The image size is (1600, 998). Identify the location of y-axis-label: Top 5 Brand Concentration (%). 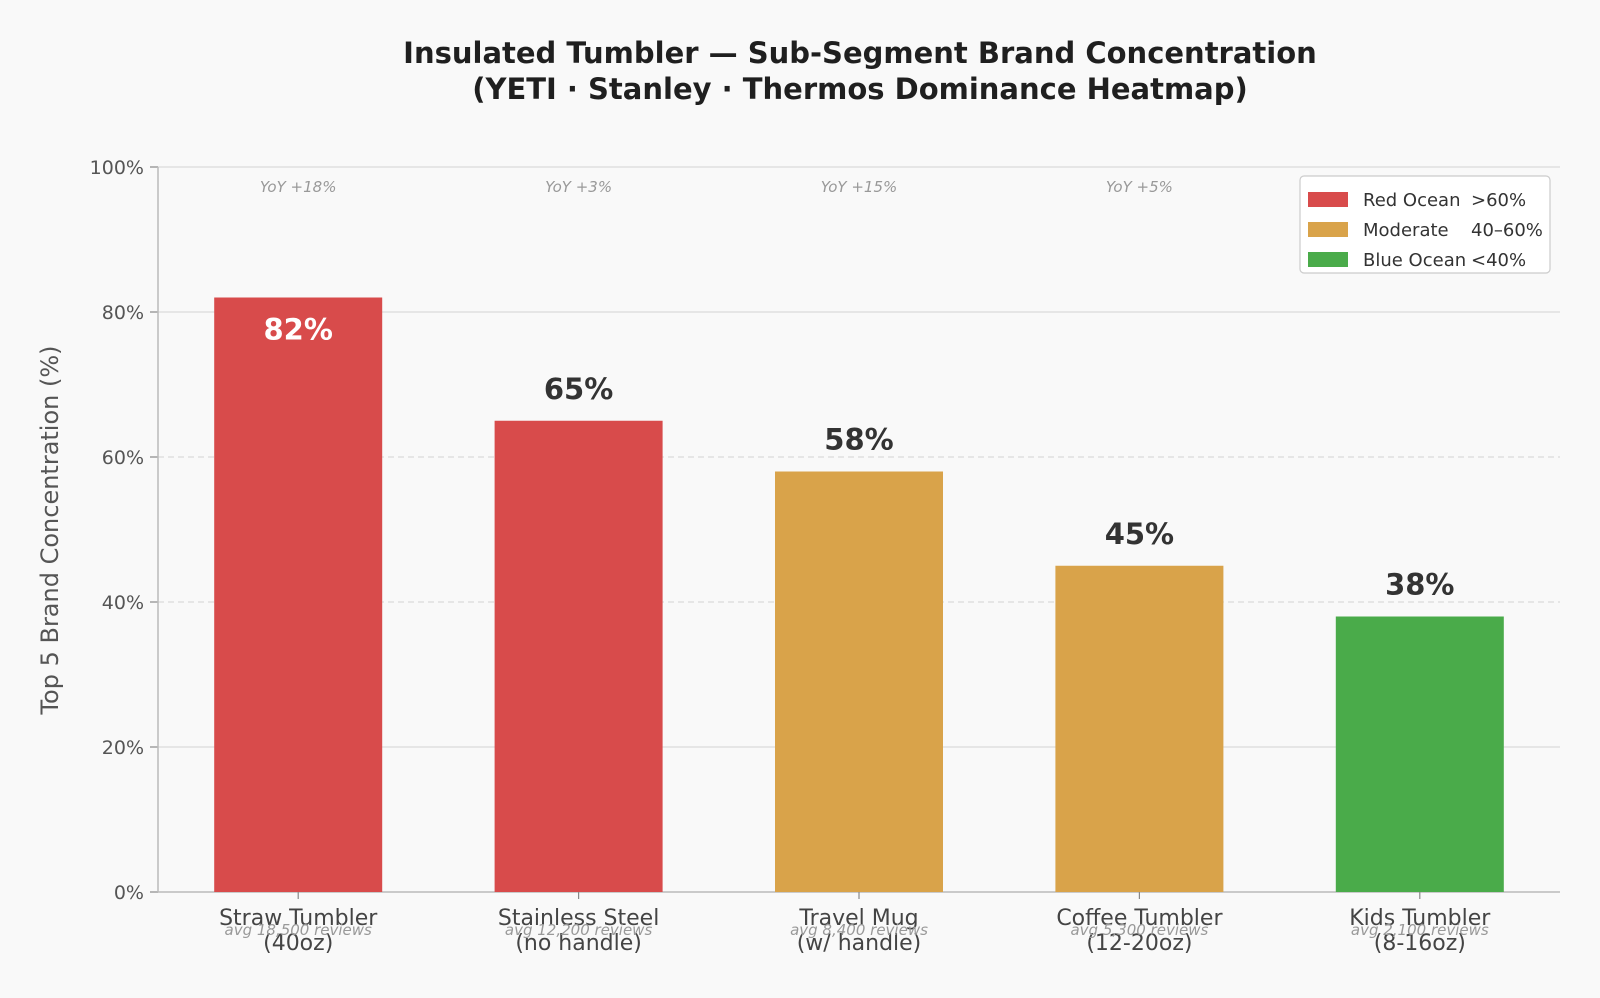
(50, 530).